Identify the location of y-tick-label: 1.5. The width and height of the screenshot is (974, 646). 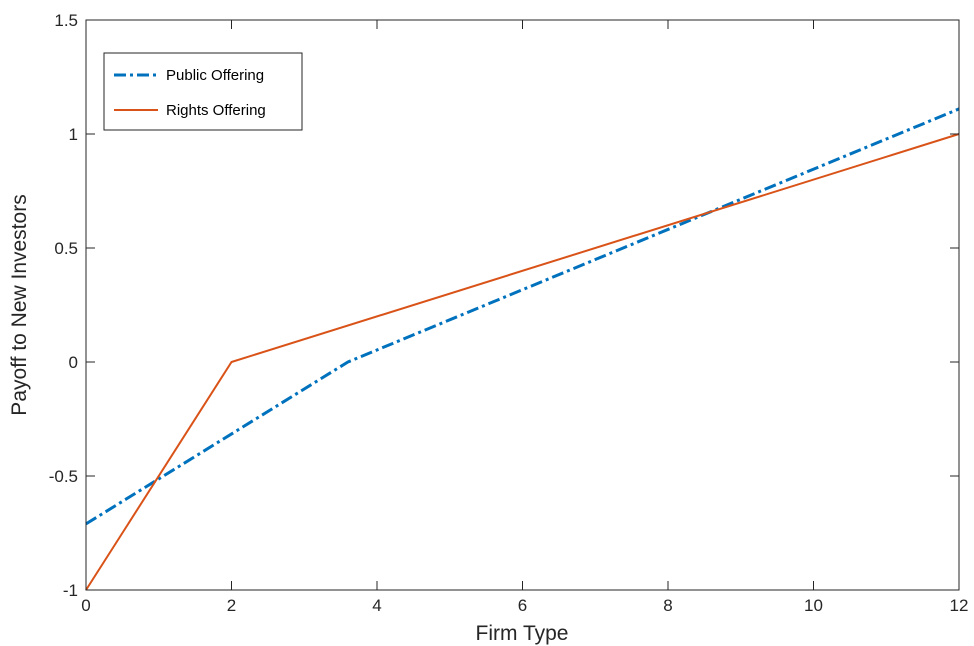
(66, 20).